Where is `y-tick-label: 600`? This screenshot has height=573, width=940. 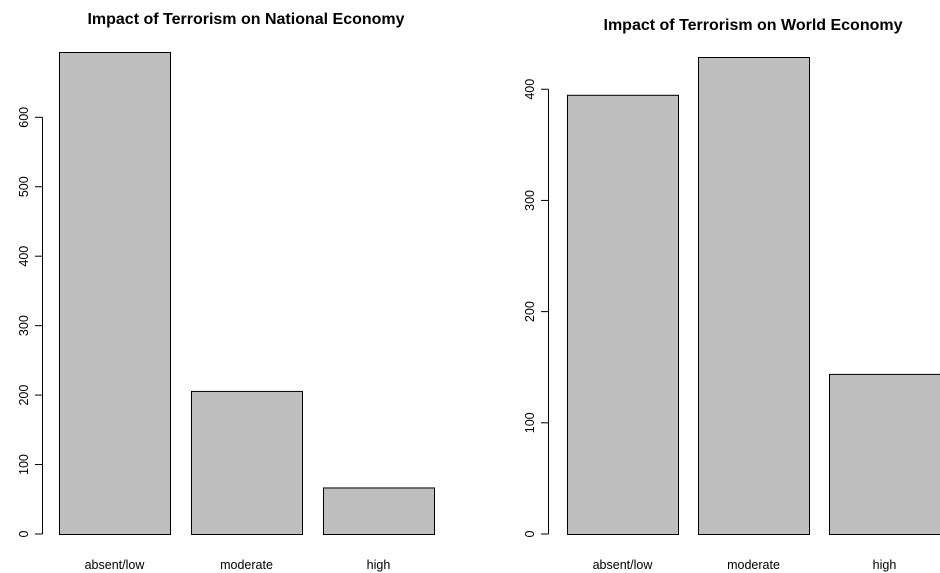
y-tick-label: 600 is located at coordinates (24, 117).